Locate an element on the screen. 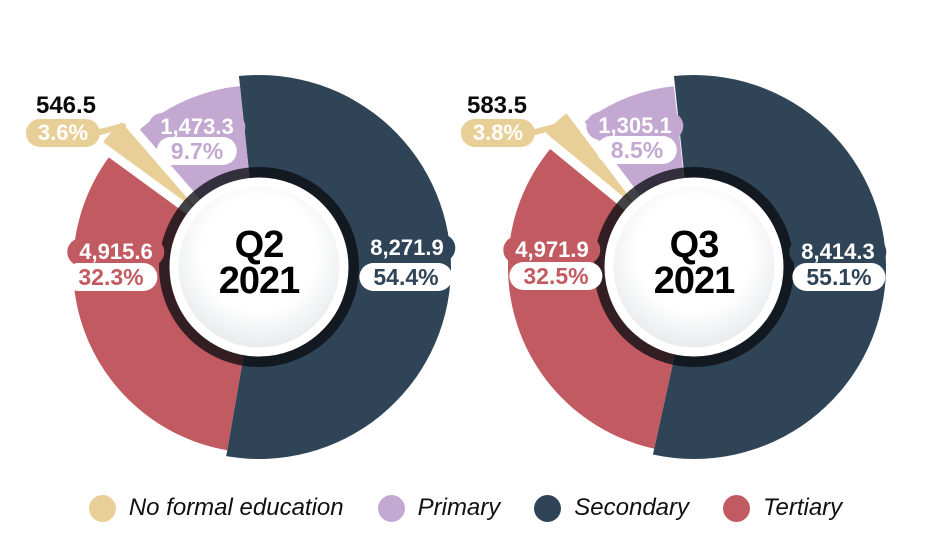 This screenshot has width=931, height=546. legend-label-secondary: Secondary is located at coordinates (632, 507).